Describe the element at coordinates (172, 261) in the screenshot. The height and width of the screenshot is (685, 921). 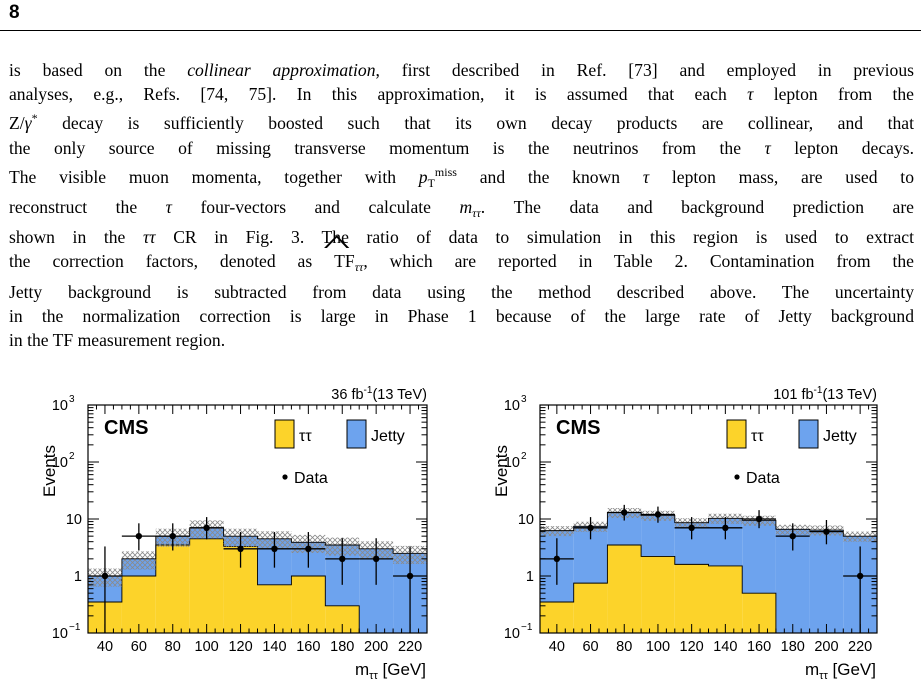
I see `text-run: the correction factors, denoted as` at that location.